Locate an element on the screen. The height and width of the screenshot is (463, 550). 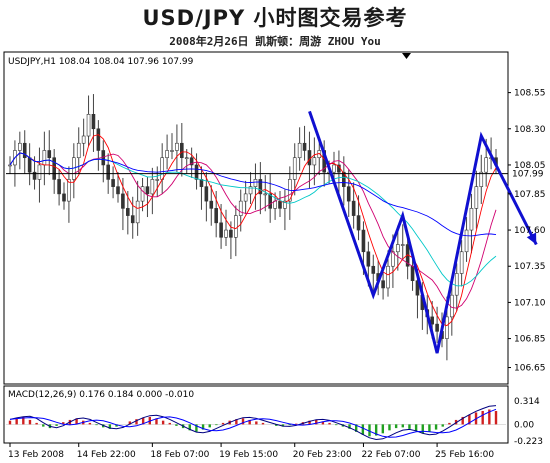
y-tick-label: 107.85 is located at coordinates (530, 195).